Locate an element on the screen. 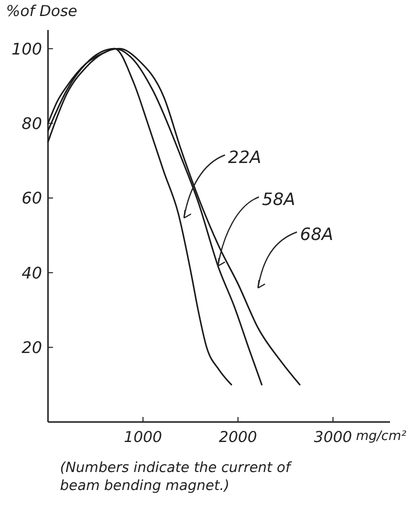 Image resolution: width=419 pixels, height=508 pixels. y-tick-label: 20 is located at coordinates (32, 347).